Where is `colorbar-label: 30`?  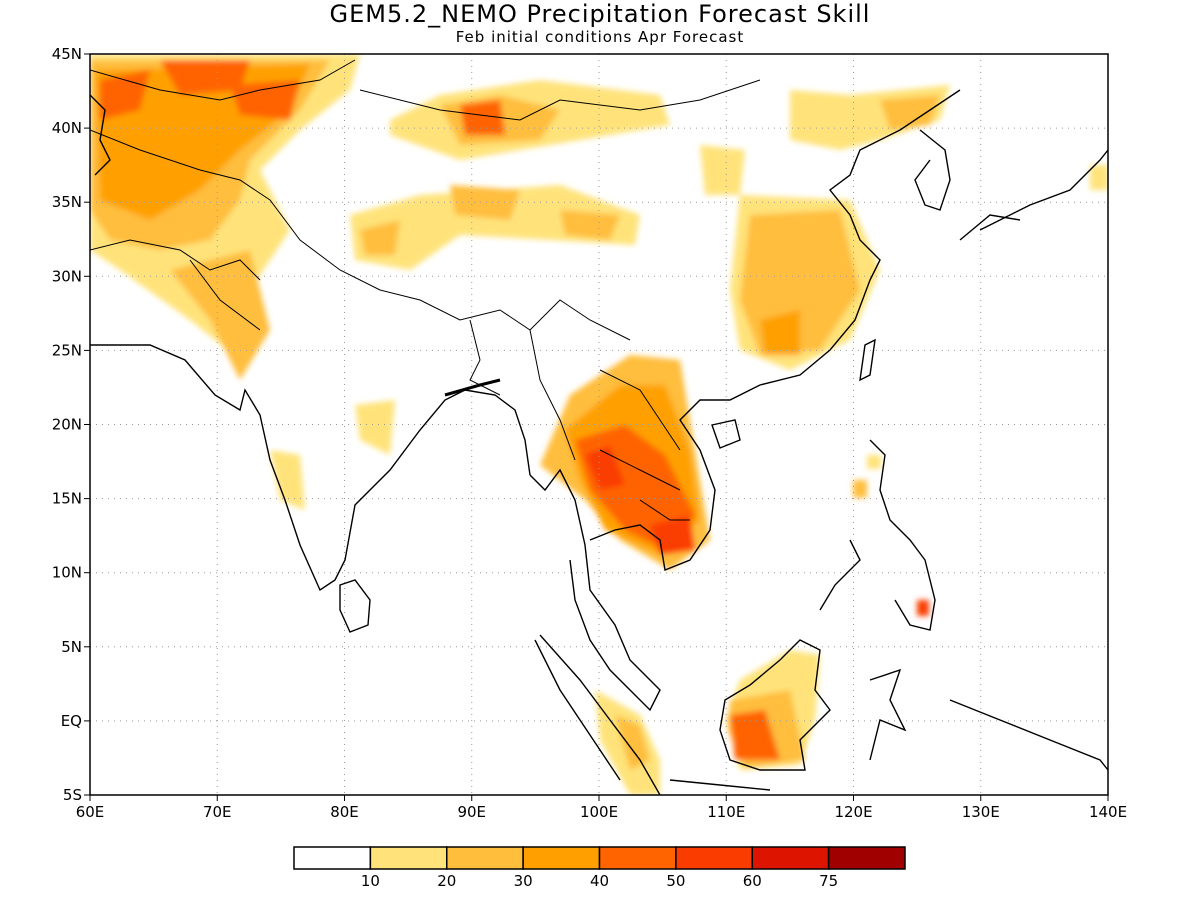 colorbar-label: 30 is located at coordinates (523, 881).